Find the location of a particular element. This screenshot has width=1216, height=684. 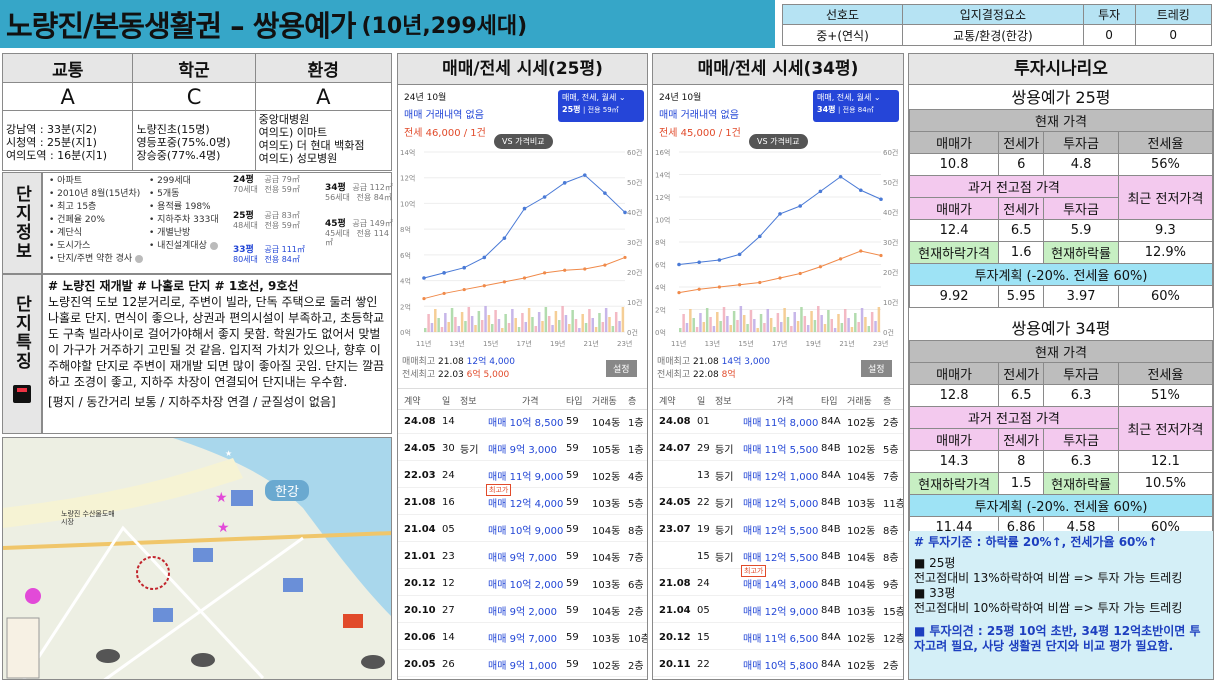

filter-button: 매매, 전세, 월세 ⌄ 34평 | 전용 84㎡ is located at coordinates (856, 106).